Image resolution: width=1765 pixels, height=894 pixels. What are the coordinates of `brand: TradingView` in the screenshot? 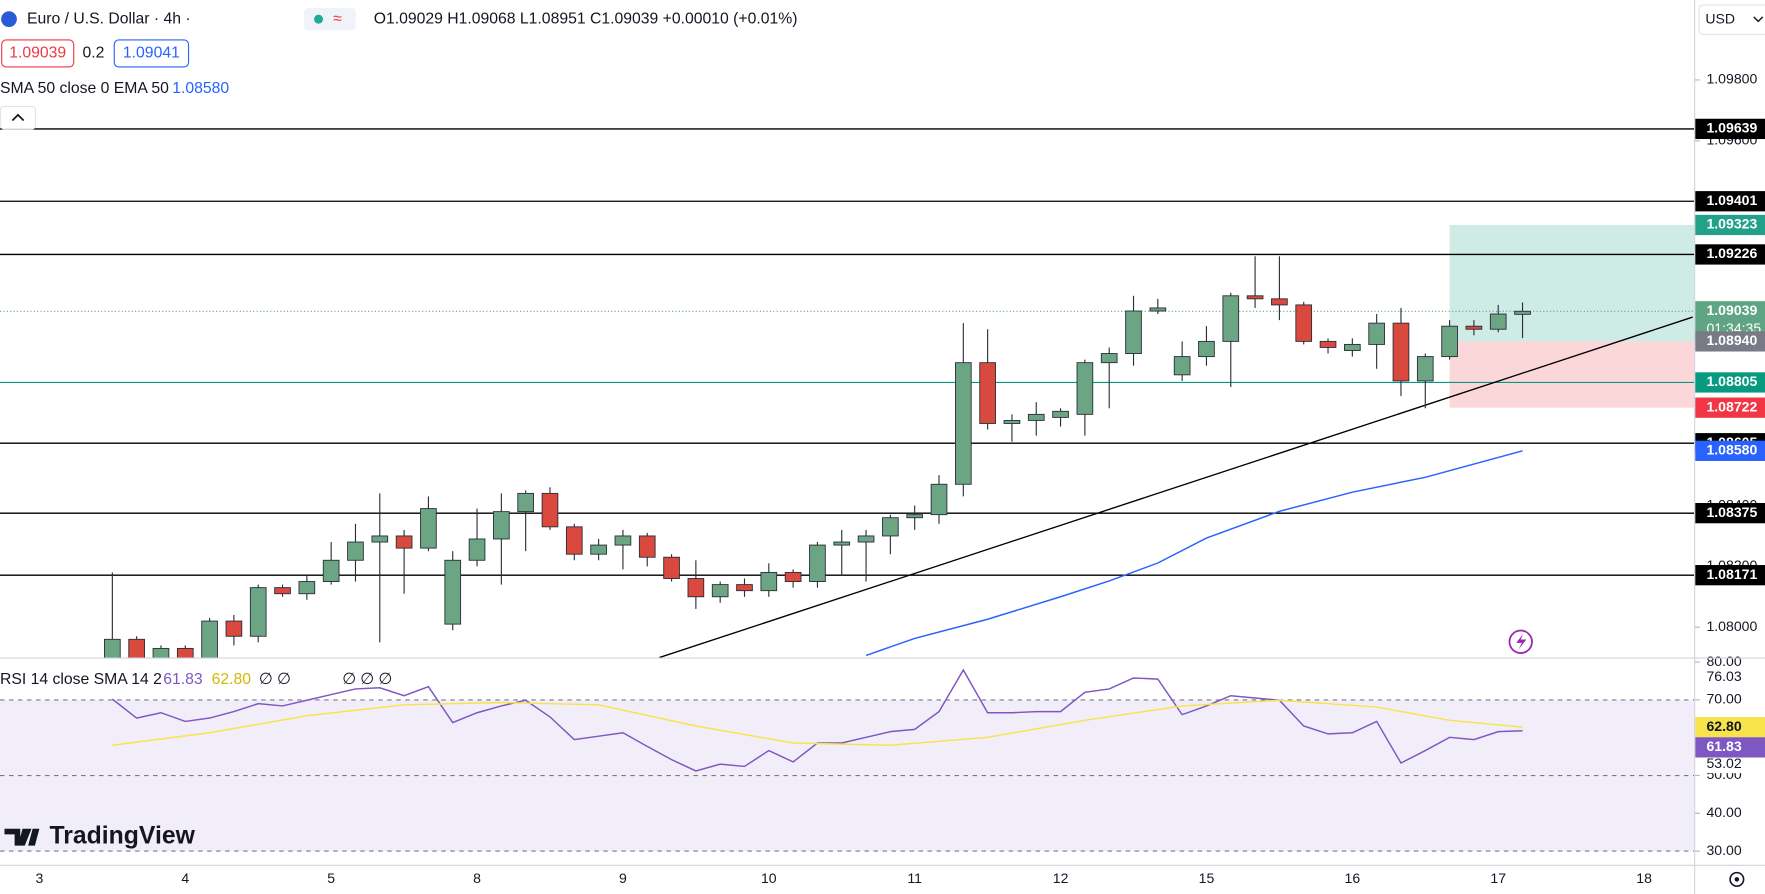 It's located at (123, 836).